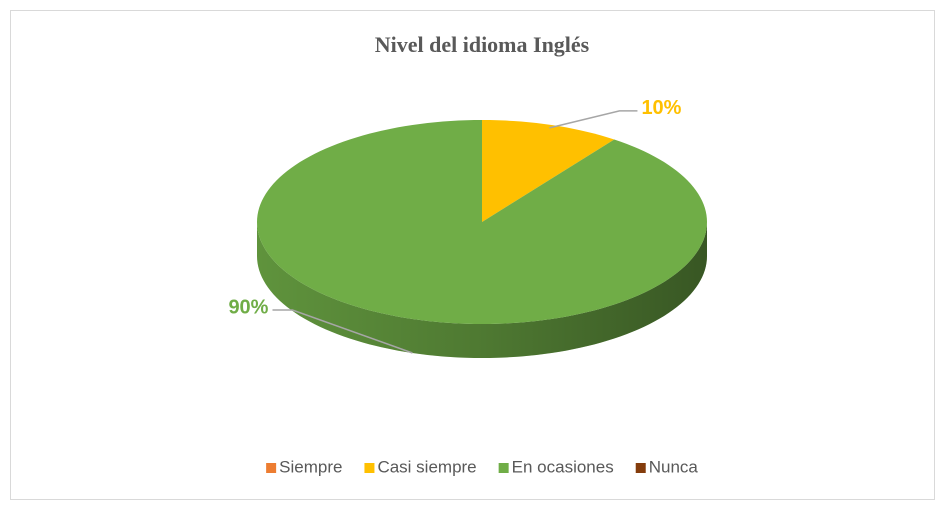  What do you see at coordinates (563, 466) in the screenshot?
I see `legend-label: En ocasiones` at bounding box center [563, 466].